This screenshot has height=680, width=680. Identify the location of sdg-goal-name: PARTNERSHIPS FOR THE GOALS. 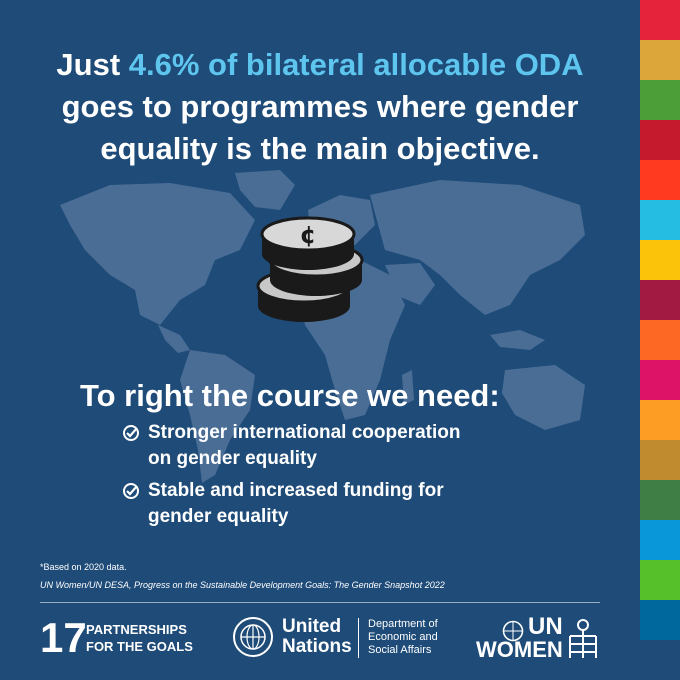
(139, 638).